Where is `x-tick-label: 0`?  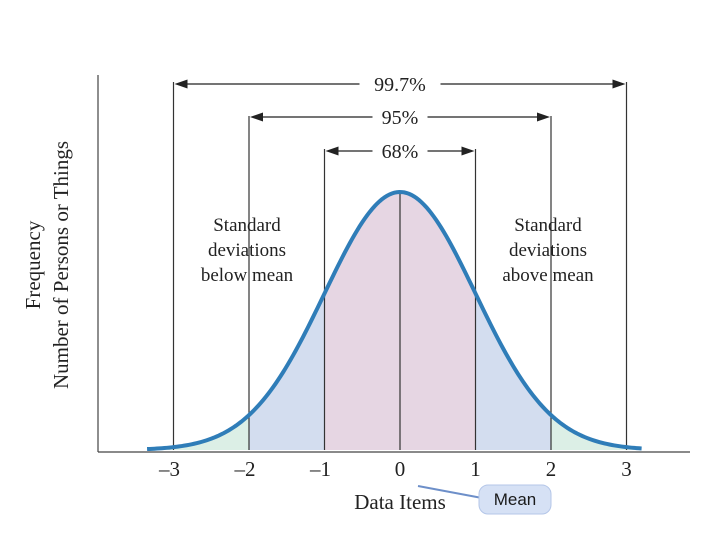
x-tick-label: 0 is located at coordinates (400, 469).